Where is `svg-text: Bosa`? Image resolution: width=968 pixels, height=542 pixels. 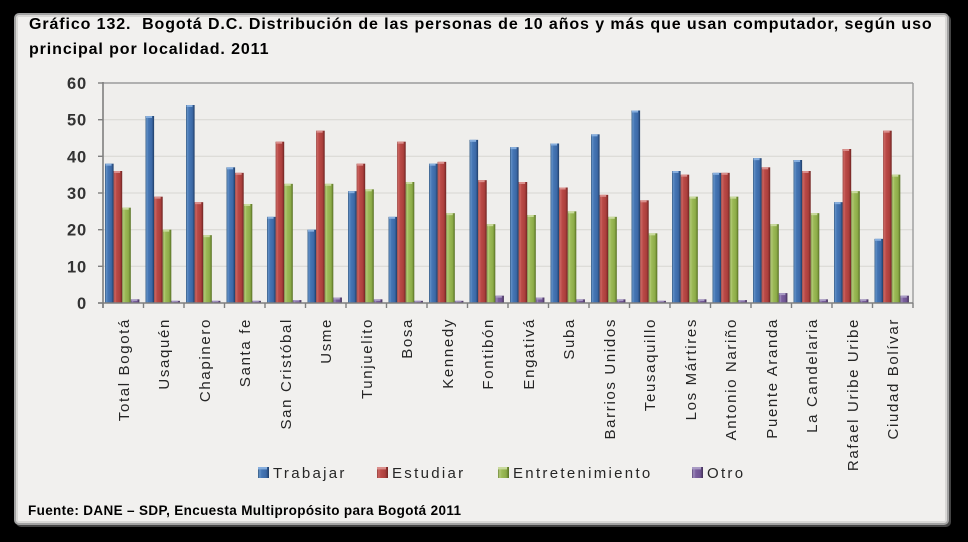 svg-text: Bosa is located at coordinates (407, 338).